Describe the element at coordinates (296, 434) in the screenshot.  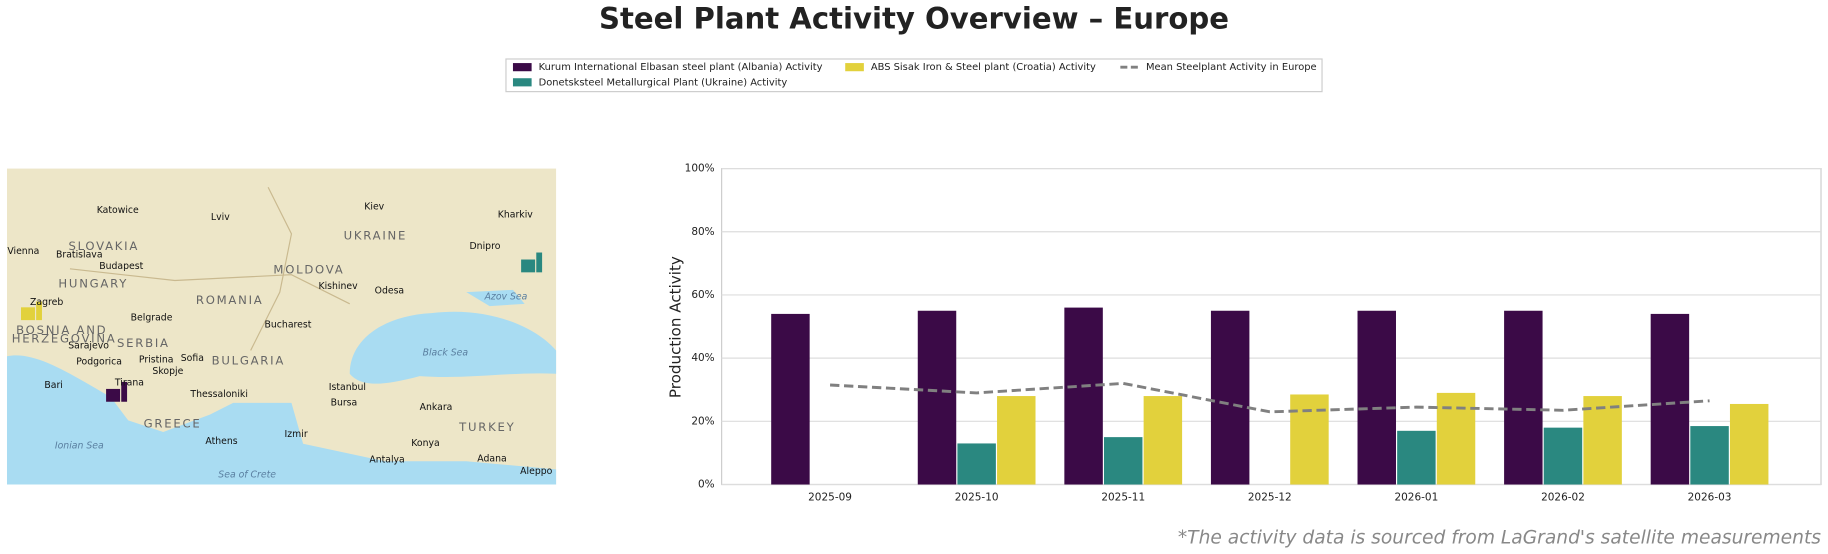
I see `map-label: Izmir` at that location.